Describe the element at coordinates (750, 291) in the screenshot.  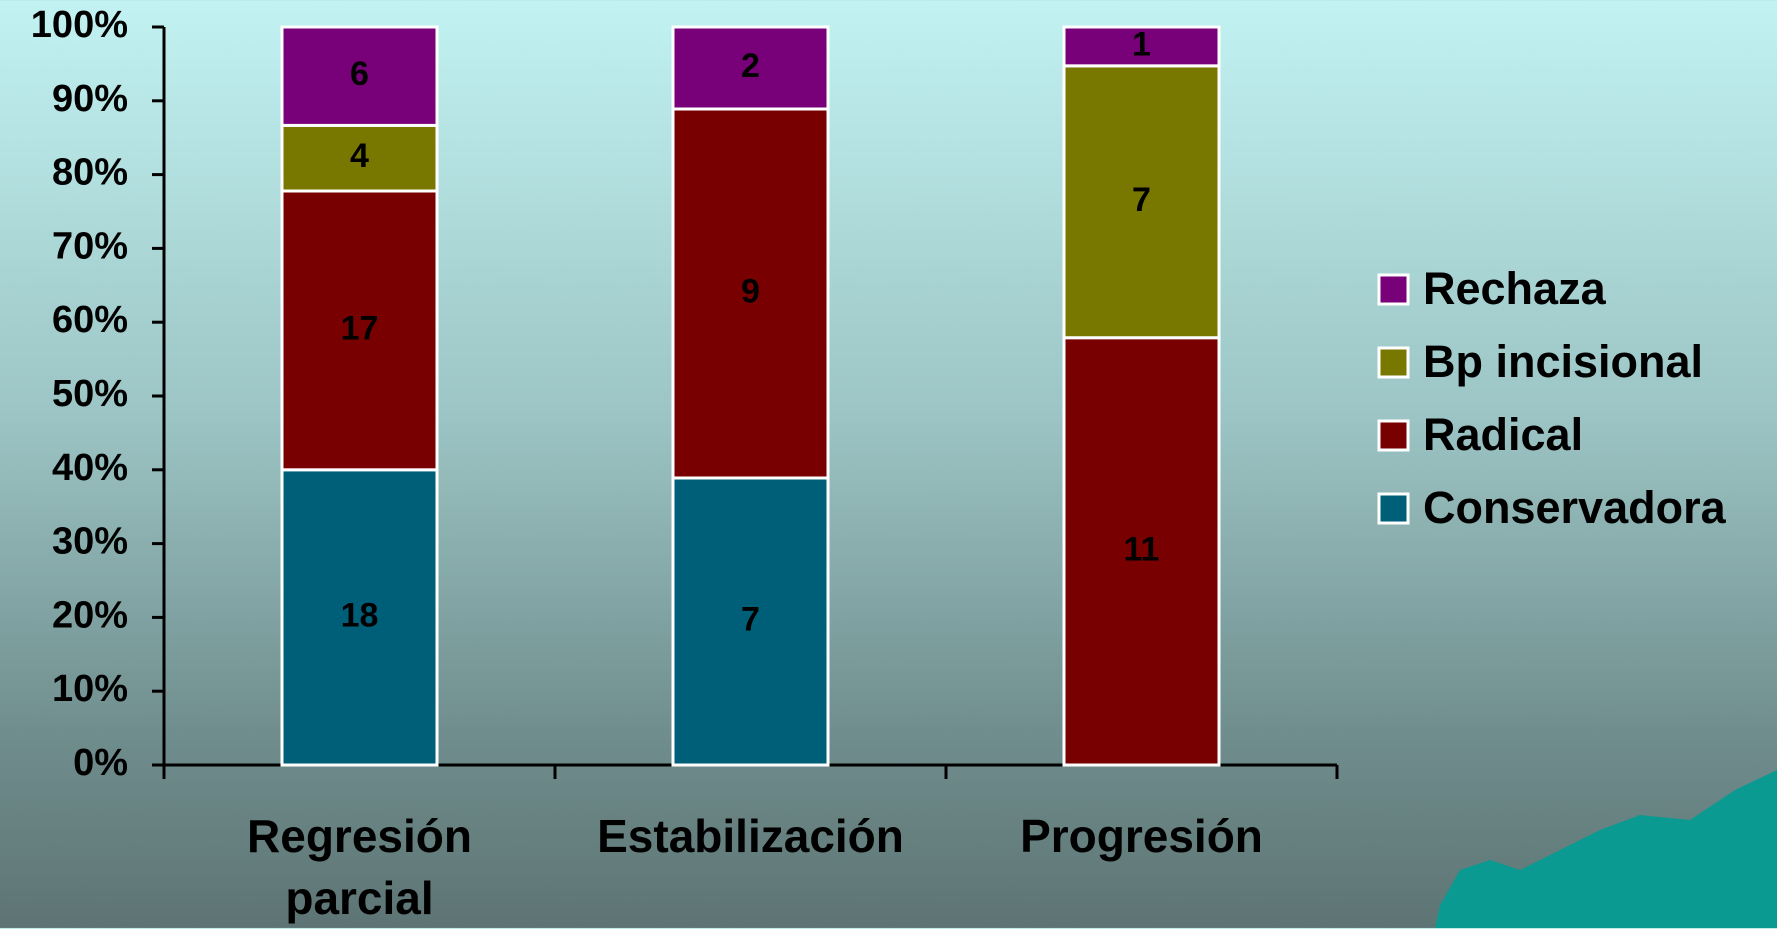
I see `data-label: 9` at that location.